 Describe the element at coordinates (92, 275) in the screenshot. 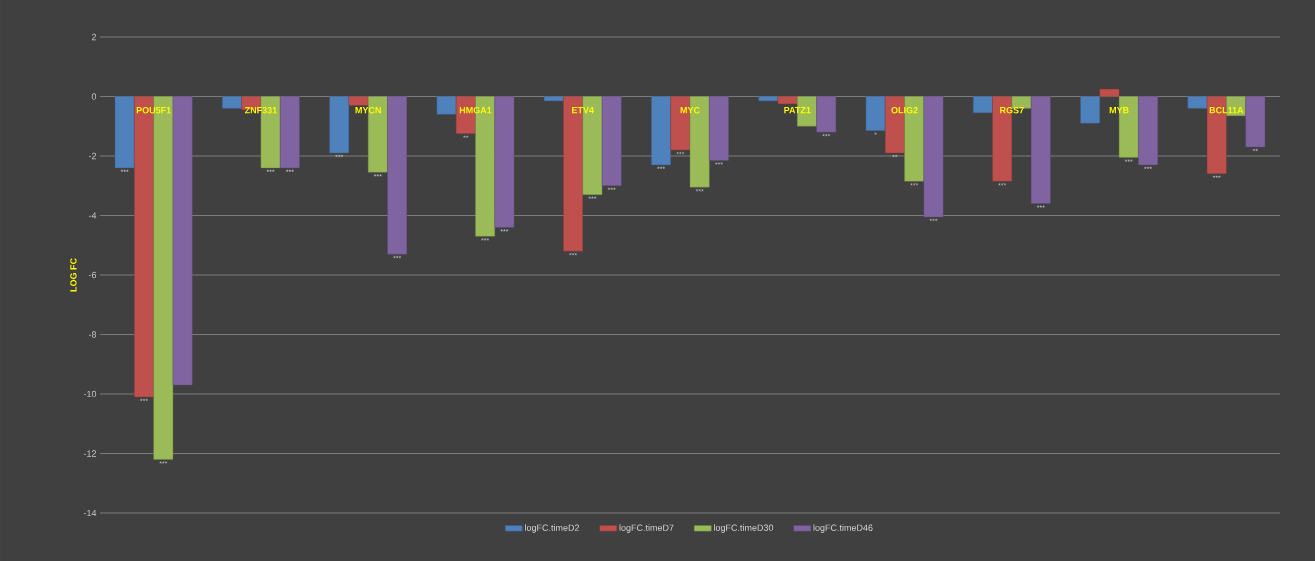

I see `y-tick-label: -6` at that location.